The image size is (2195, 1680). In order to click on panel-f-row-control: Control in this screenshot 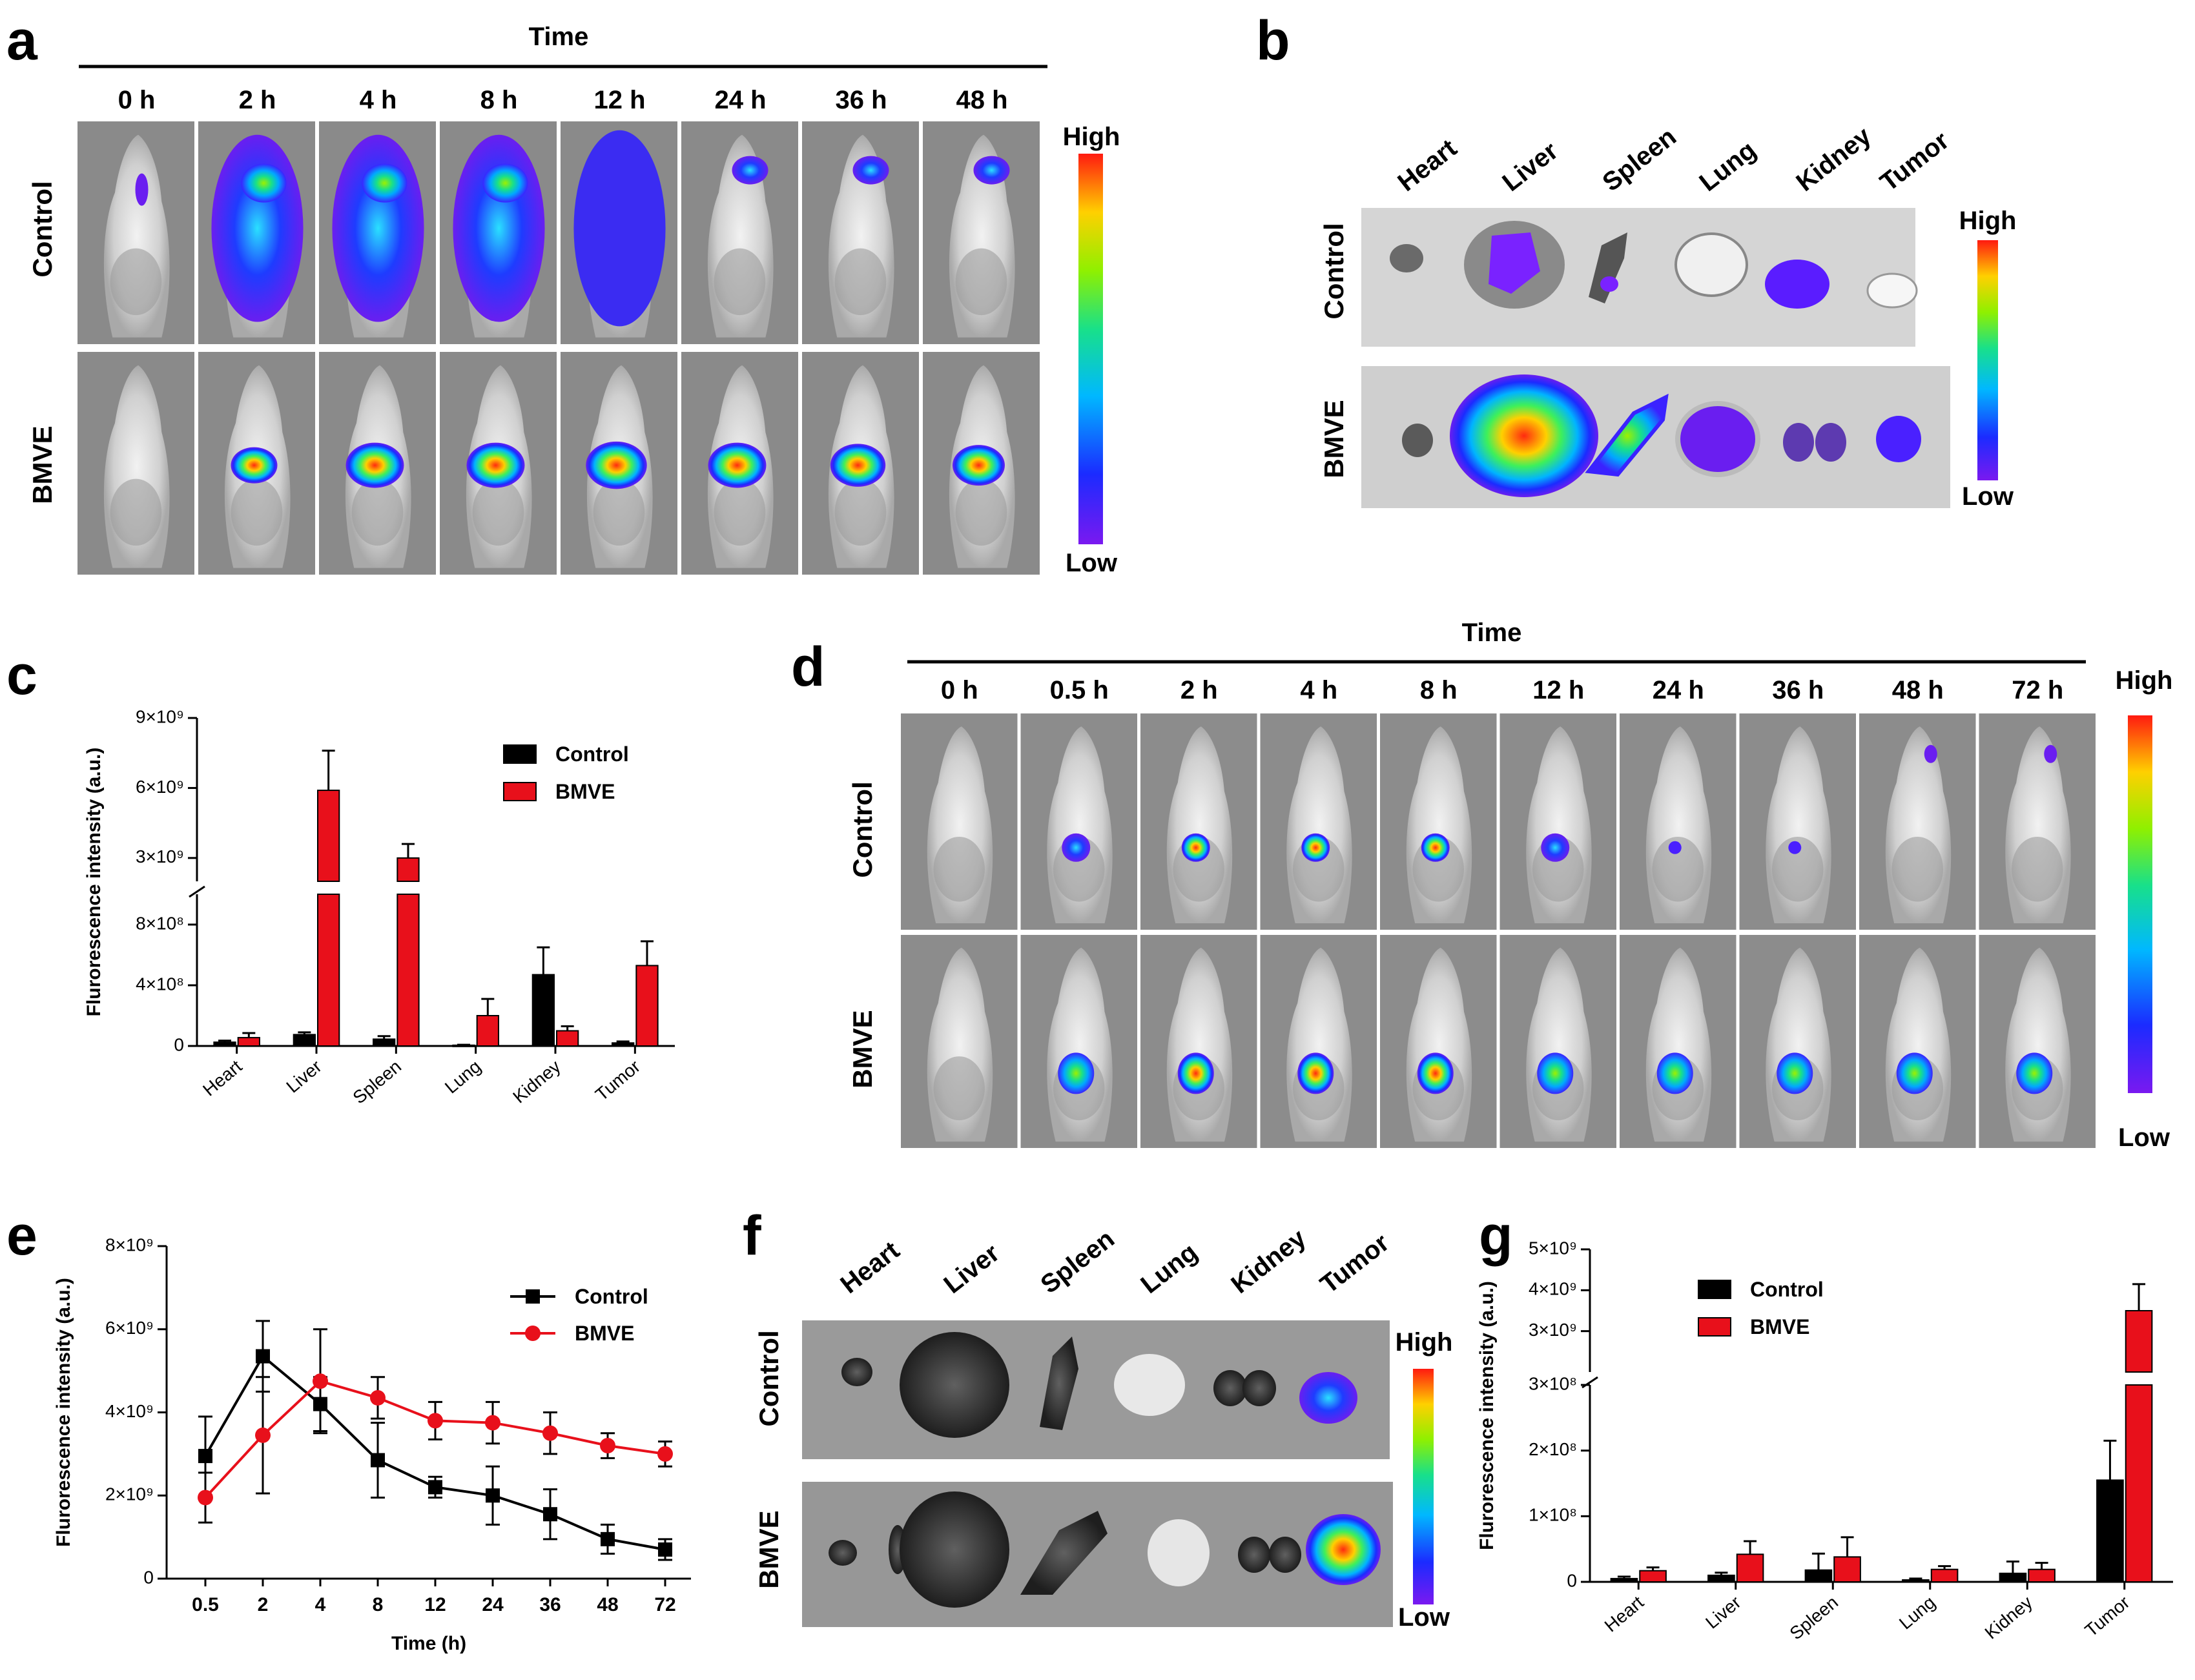, I will do `click(769, 1378)`.